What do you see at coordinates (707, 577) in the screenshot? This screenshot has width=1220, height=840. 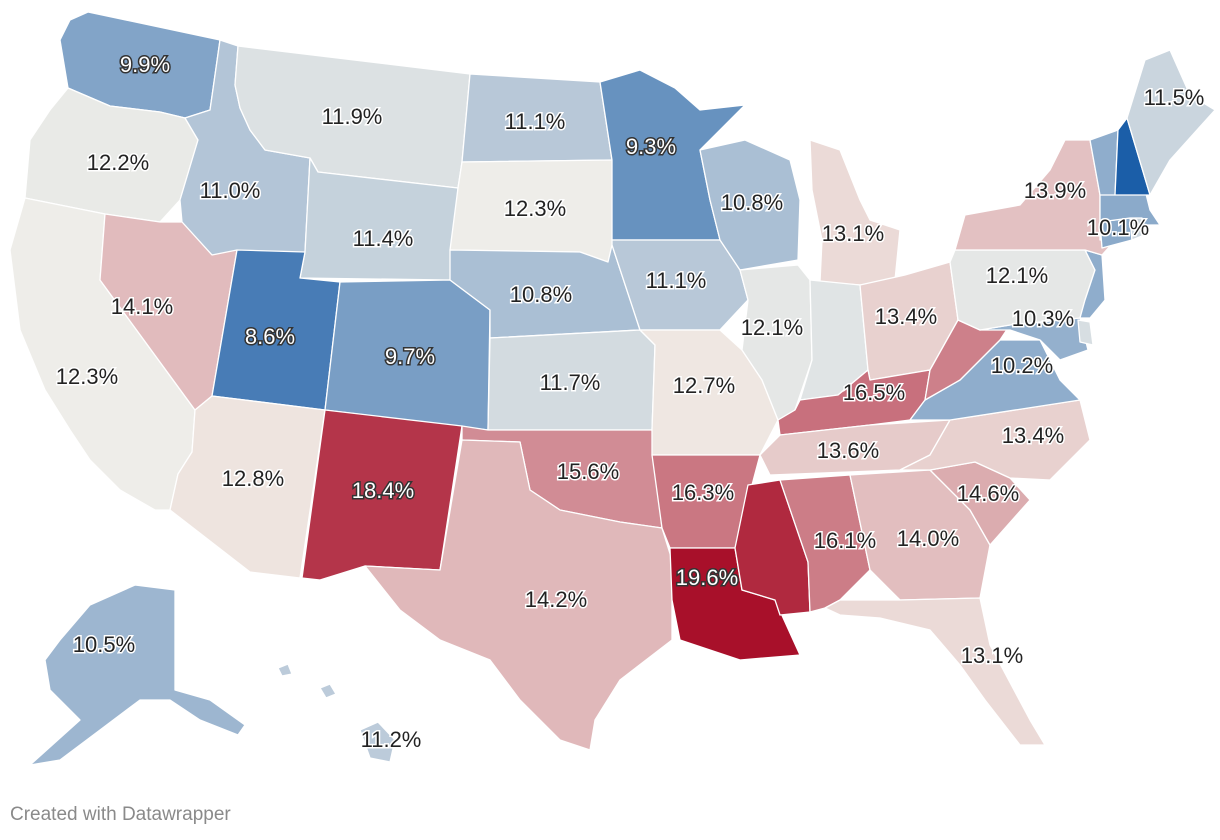 I see `label-la: 19.6%` at bounding box center [707, 577].